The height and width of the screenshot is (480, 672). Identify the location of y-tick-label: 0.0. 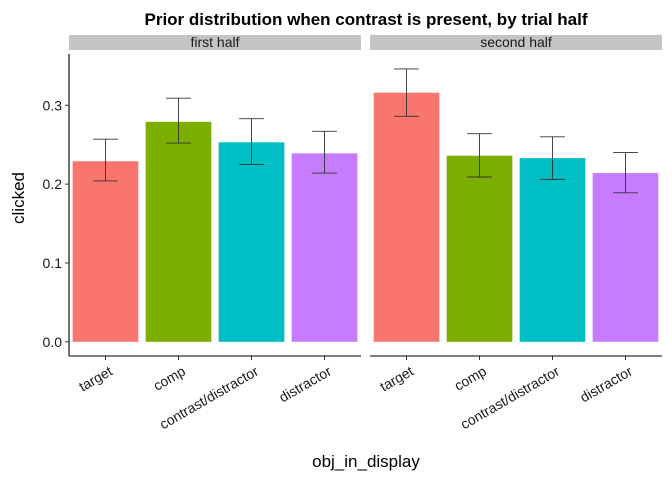
(53, 342).